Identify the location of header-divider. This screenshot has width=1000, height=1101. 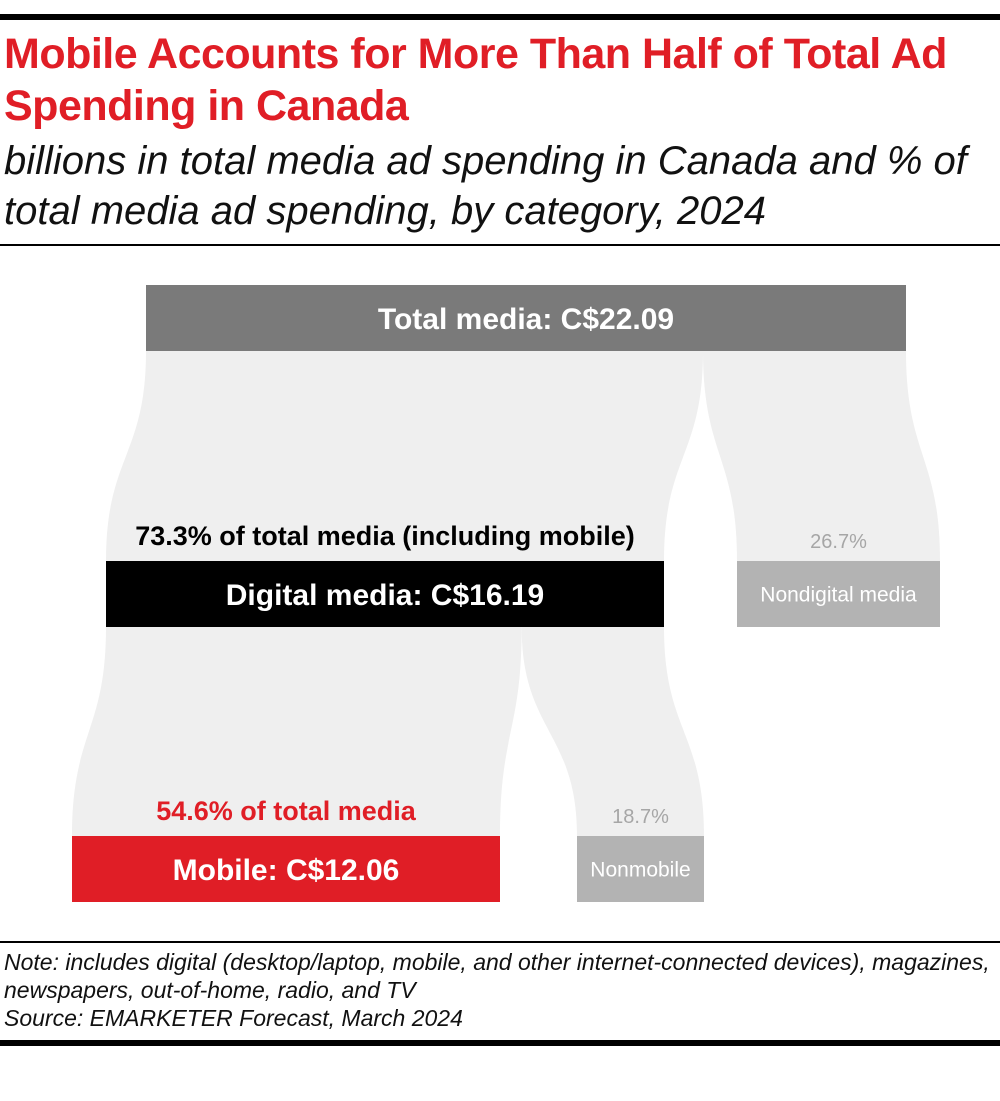
(500, 245).